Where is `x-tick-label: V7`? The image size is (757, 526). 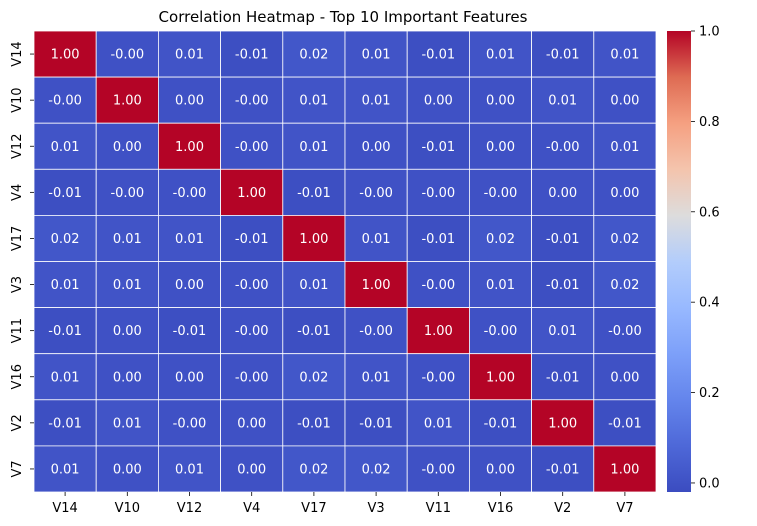
x-tick-label: V7 is located at coordinates (624, 508).